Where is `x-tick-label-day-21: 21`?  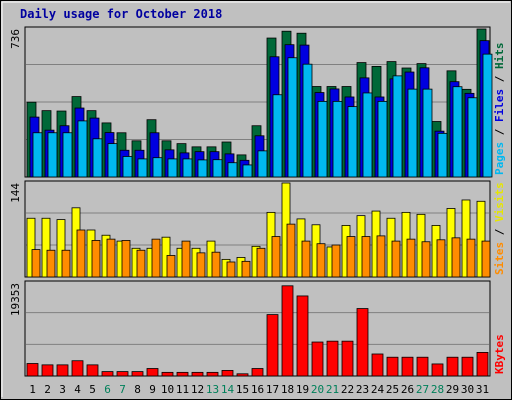
x-tick-label-day-21: 21 is located at coordinates (332, 389).